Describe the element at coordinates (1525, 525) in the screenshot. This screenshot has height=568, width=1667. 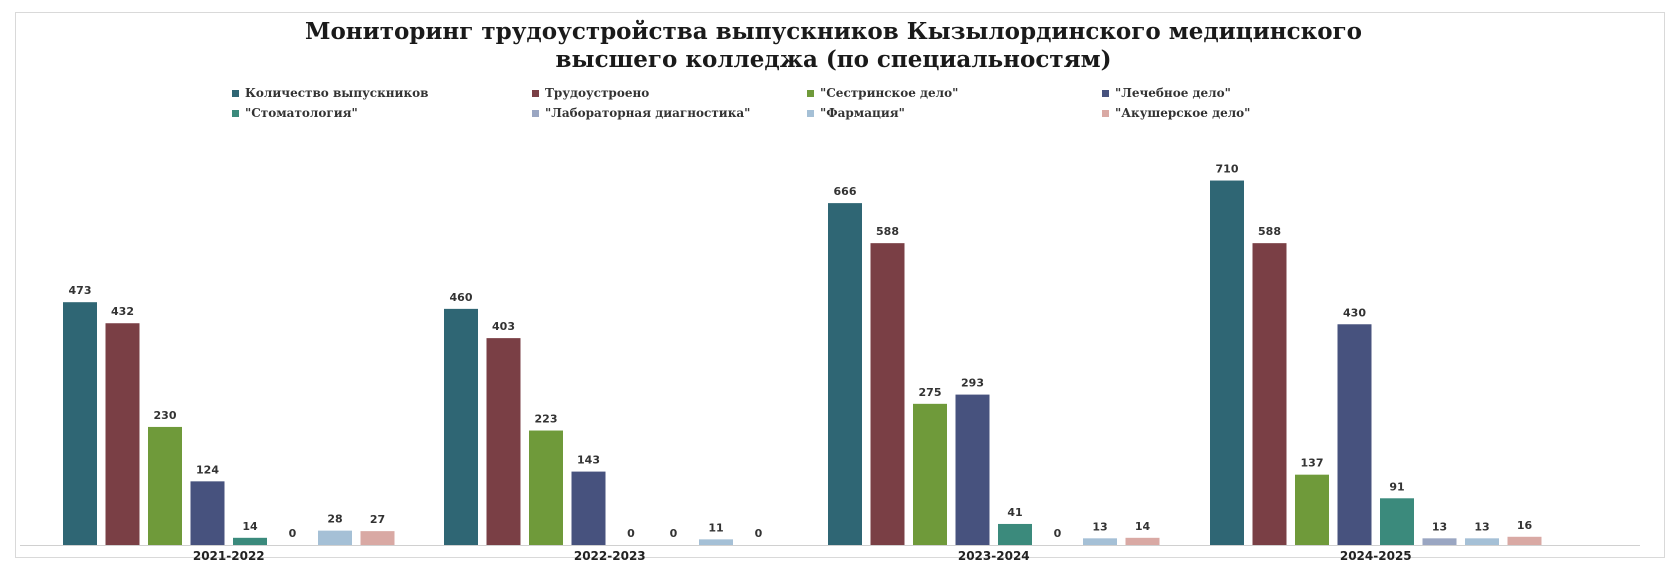
I see `data-label: 16` at that location.